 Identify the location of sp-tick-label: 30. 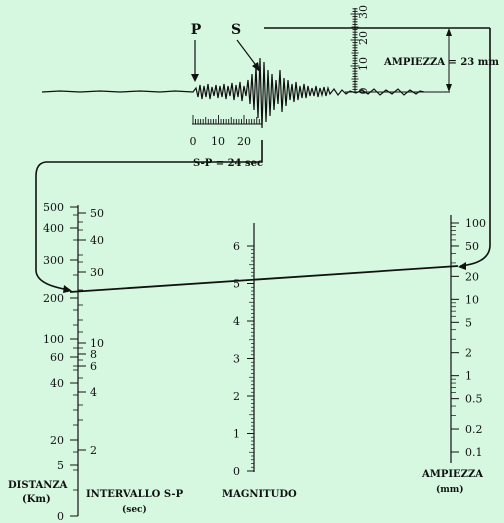
(97, 272).